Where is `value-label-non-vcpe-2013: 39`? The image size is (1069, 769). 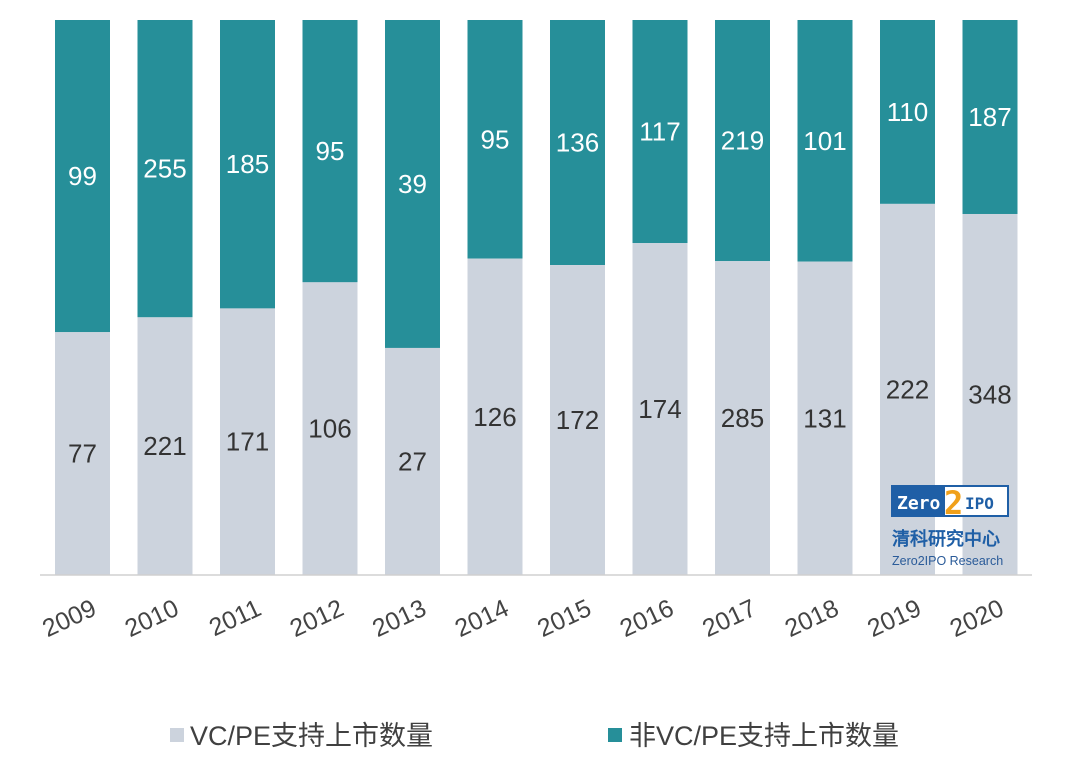
value-label-non-vcpe-2013: 39 is located at coordinates (412, 184).